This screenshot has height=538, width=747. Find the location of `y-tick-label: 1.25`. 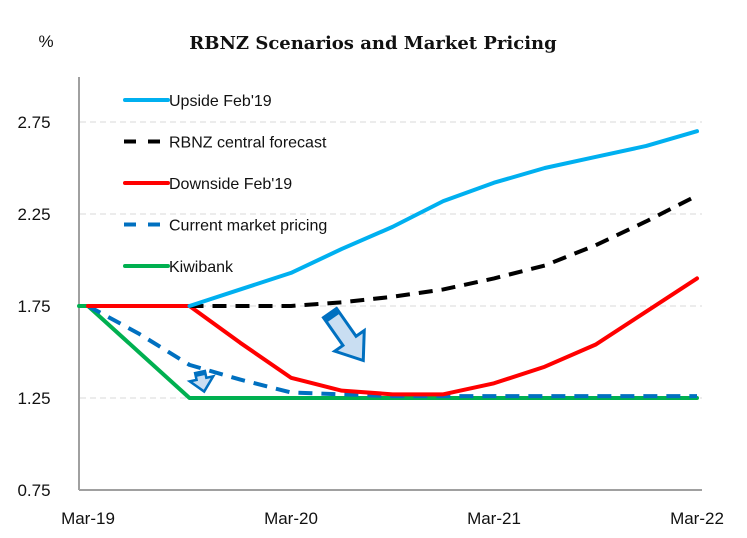

y-tick-label: 1.25 is located at coordinates (33, 398).